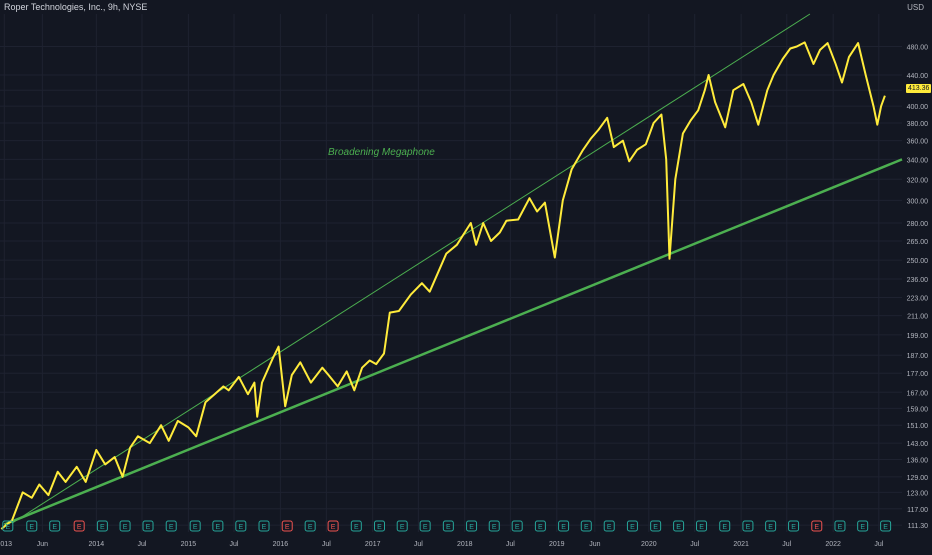  I want to click on y-tick-label: 151.00, so click(918, 426).